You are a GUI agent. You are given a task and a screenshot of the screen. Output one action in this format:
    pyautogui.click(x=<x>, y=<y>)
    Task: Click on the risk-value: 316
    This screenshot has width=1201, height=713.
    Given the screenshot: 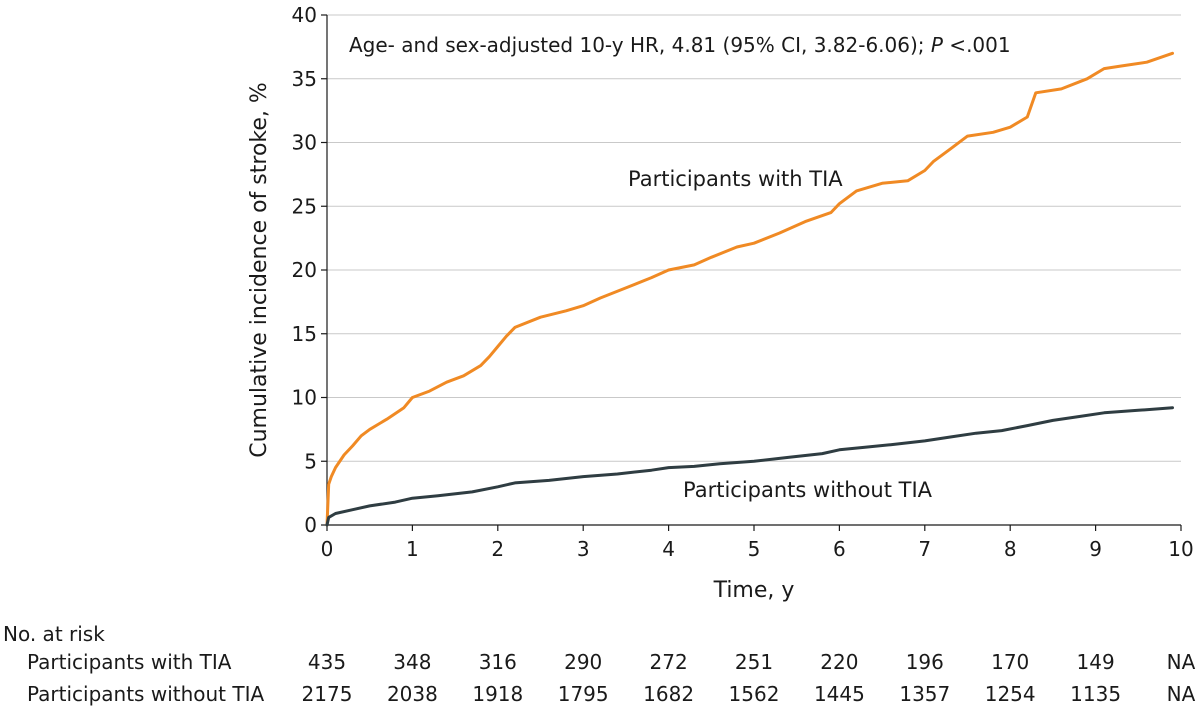 What is the action you would take?
    pyautogui.click(x=497, y=662)
    